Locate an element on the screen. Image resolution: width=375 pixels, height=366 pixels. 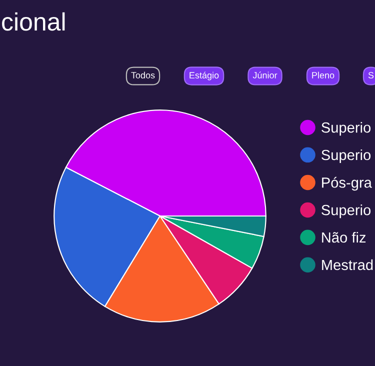
text: S is located at coordinates (371, 75).